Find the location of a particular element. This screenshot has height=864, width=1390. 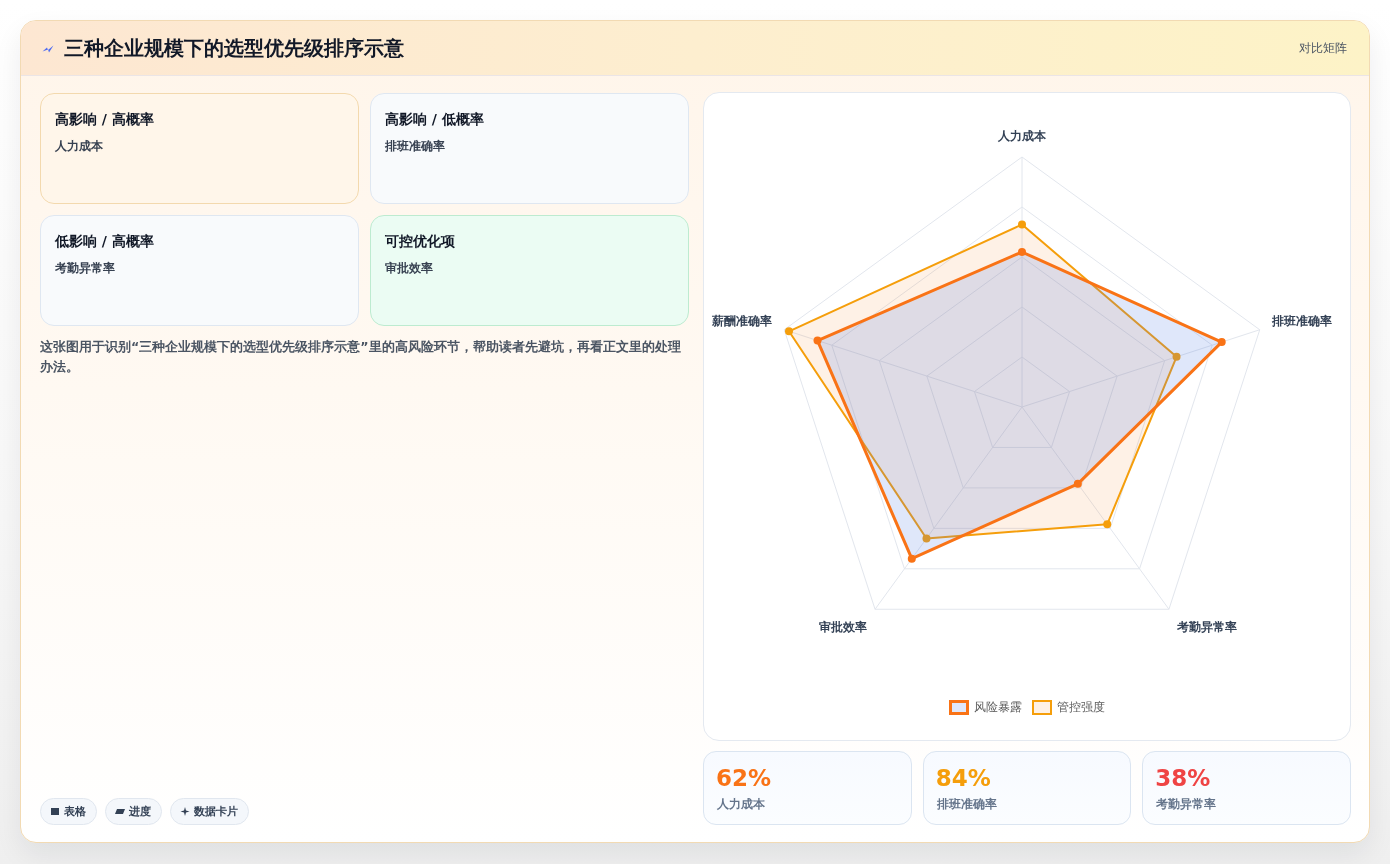

text: 84% is located at coordinates (963, 778).